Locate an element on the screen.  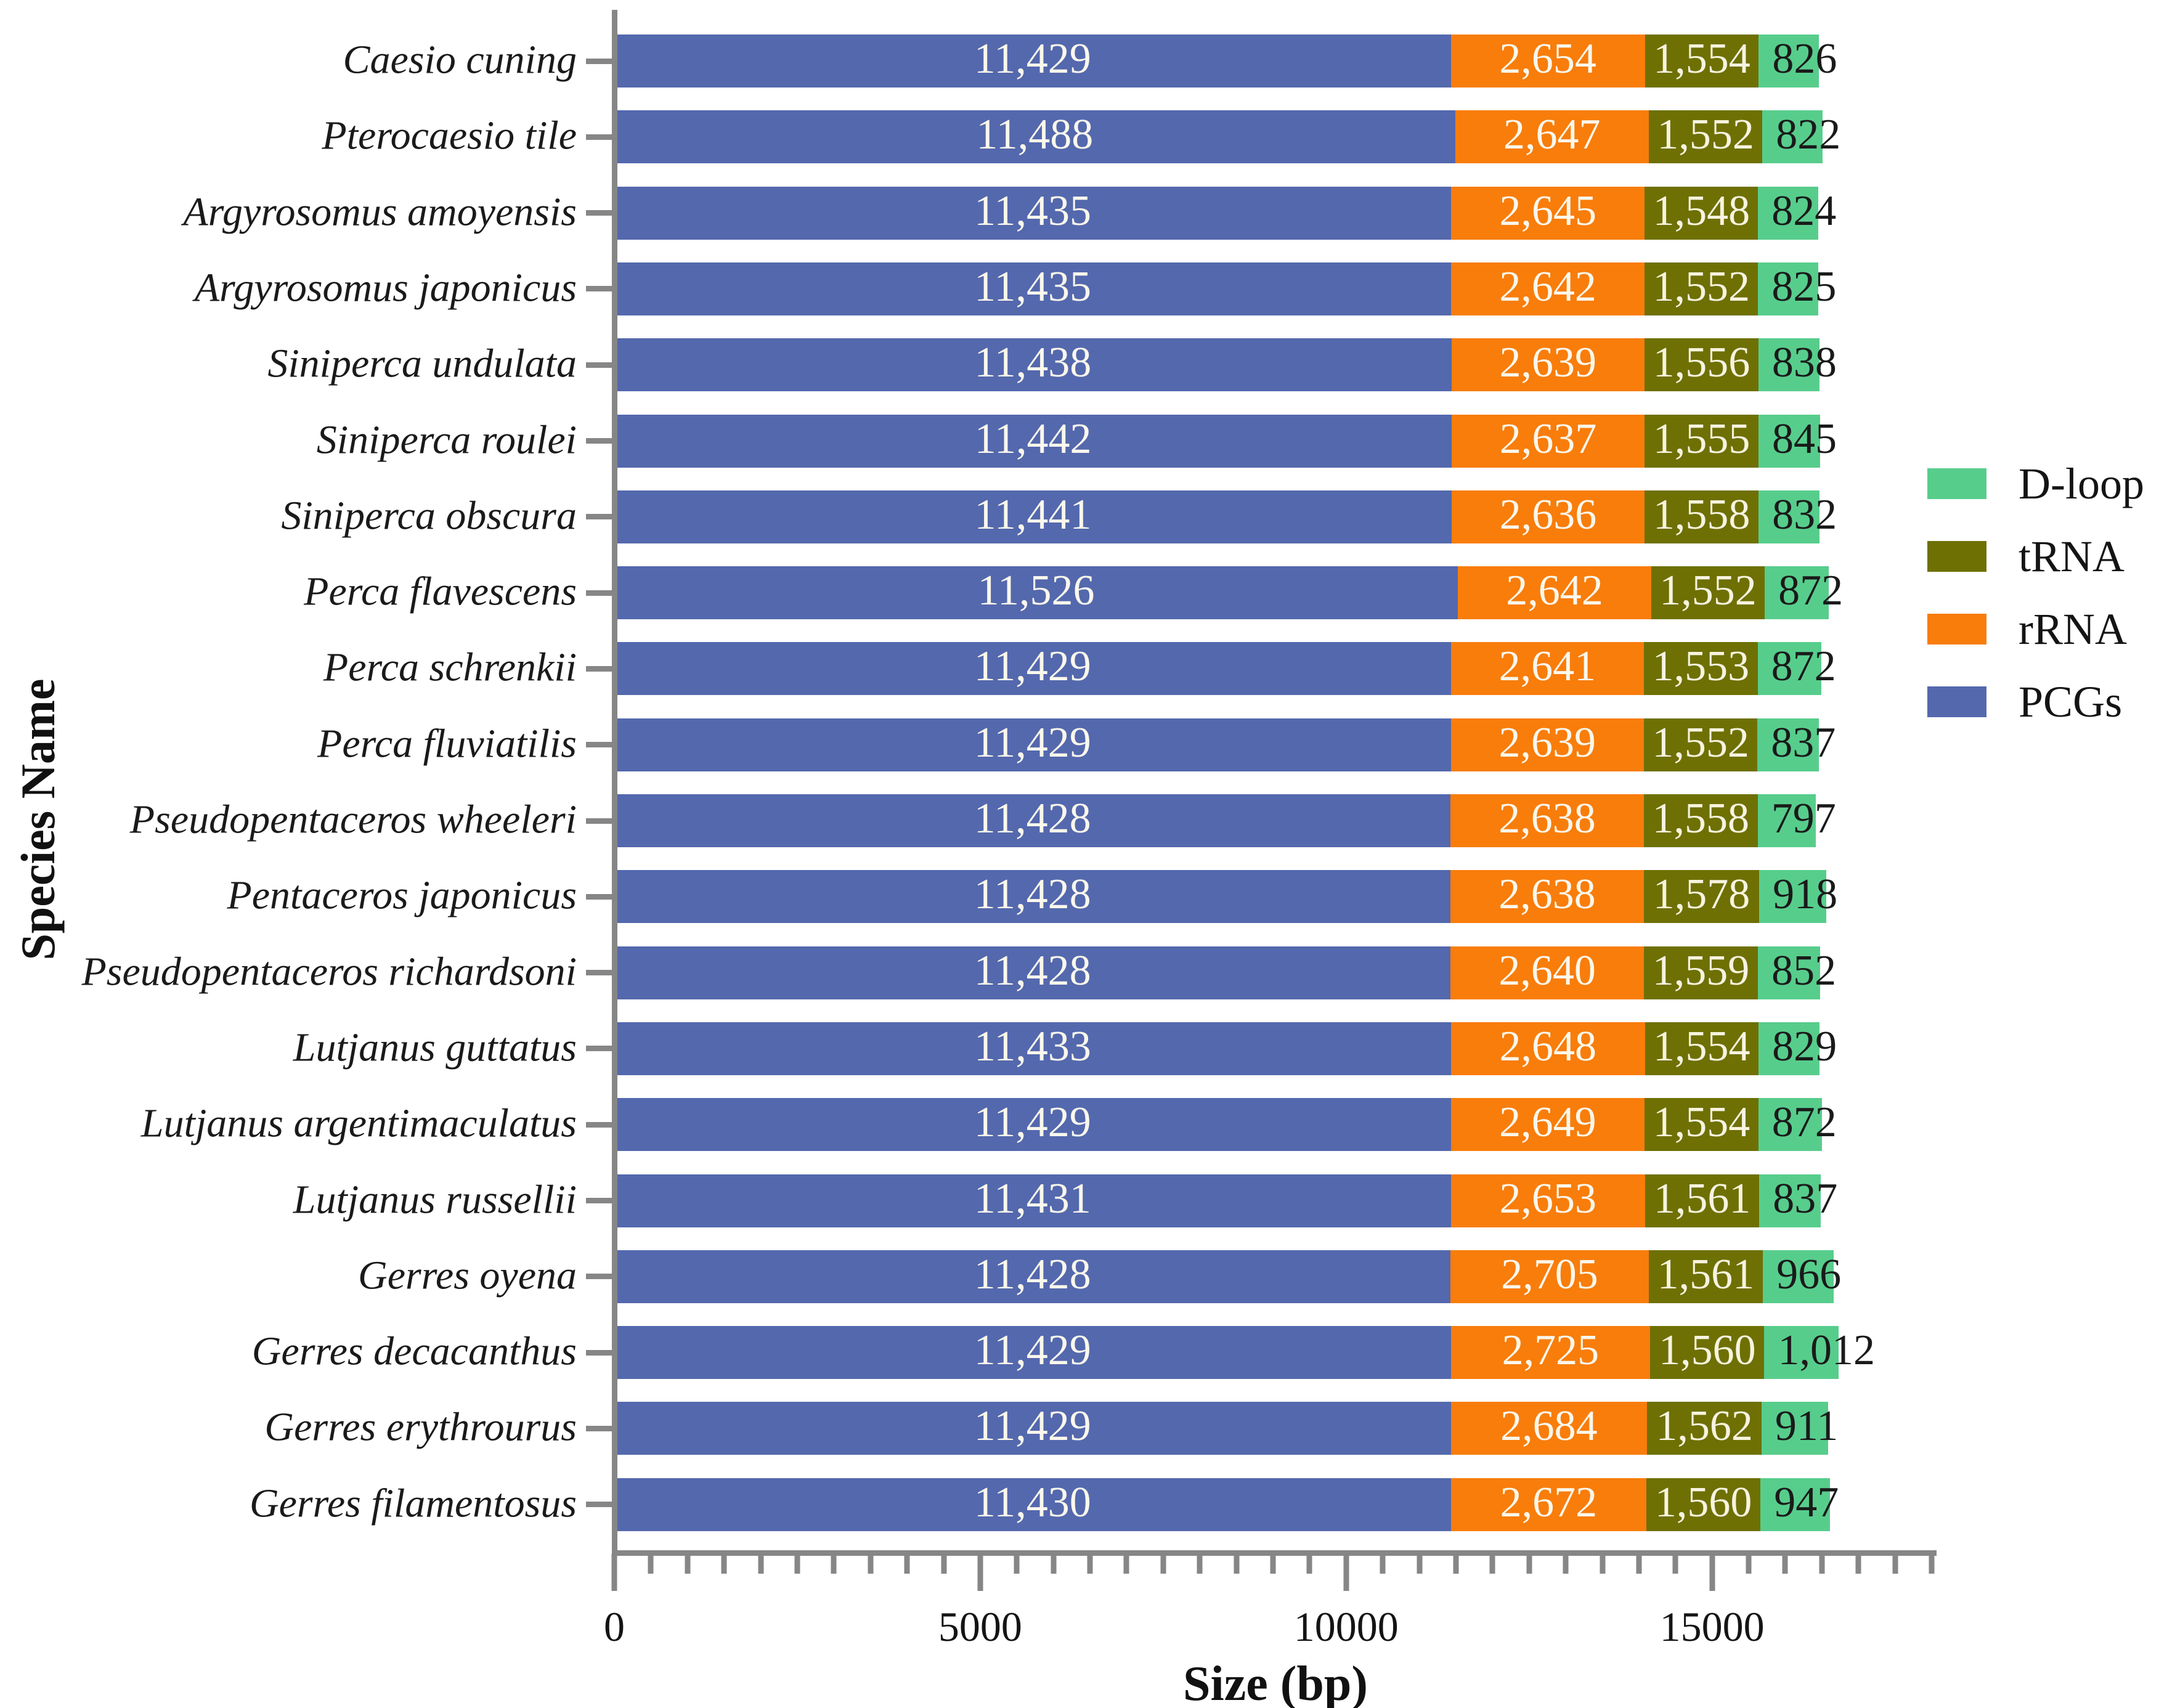
x-tick-label: 10000 is located at coordinates (1346, 1626).